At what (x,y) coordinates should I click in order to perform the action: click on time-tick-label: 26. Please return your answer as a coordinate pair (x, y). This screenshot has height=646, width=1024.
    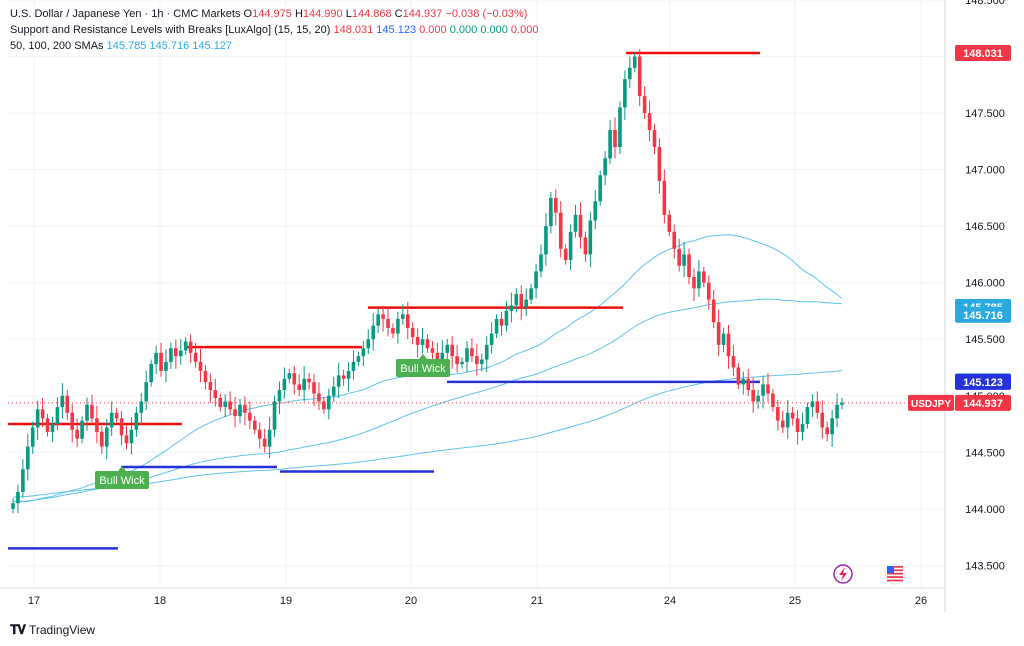
    Looking at the image, I should click on (921, 601).